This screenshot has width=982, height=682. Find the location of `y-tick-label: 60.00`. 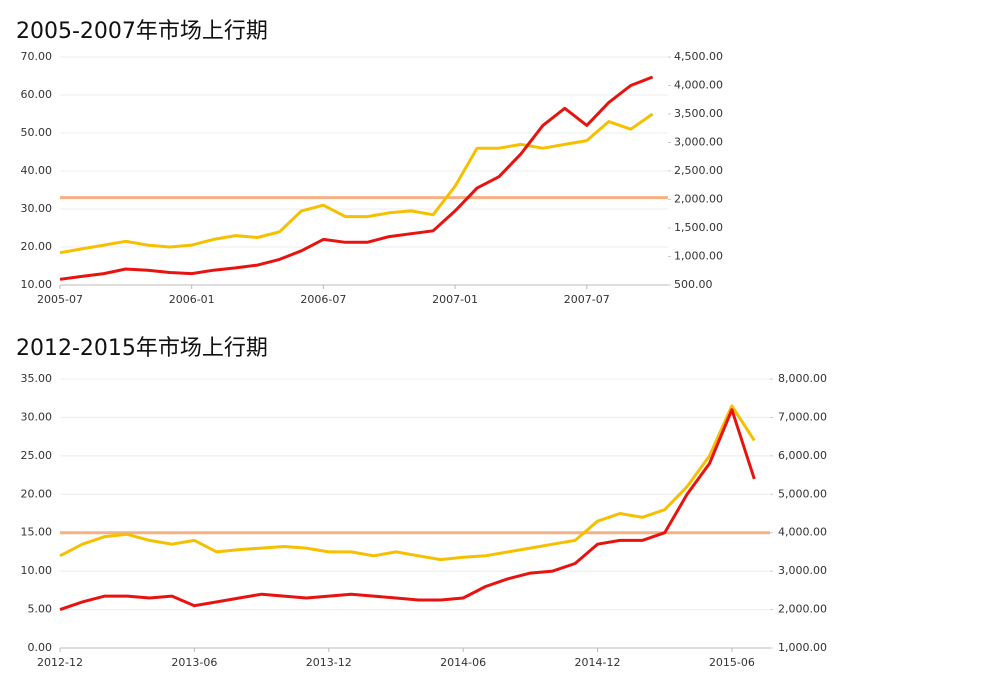

y-tick-label: 60.00 is located at coordinates (37, 94).